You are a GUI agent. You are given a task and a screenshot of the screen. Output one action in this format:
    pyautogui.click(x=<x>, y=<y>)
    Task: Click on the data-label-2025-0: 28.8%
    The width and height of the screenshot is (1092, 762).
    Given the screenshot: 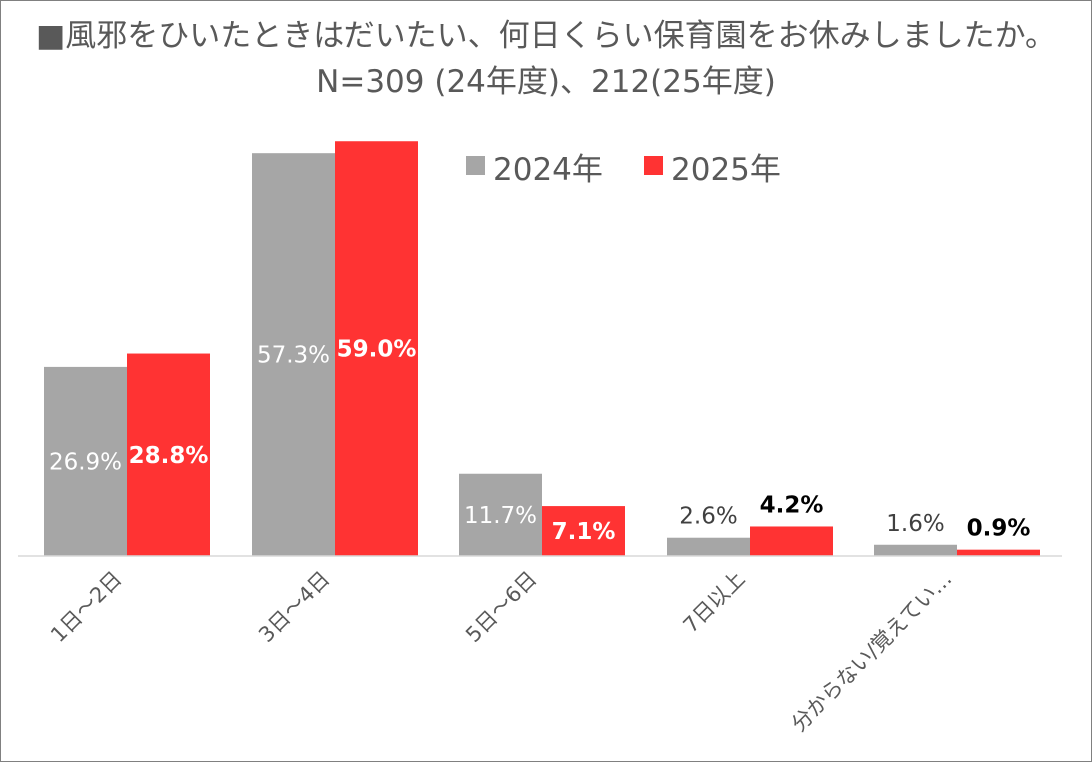 What is the action you would take?
    pyautogui.click(x=169, y=456)
    